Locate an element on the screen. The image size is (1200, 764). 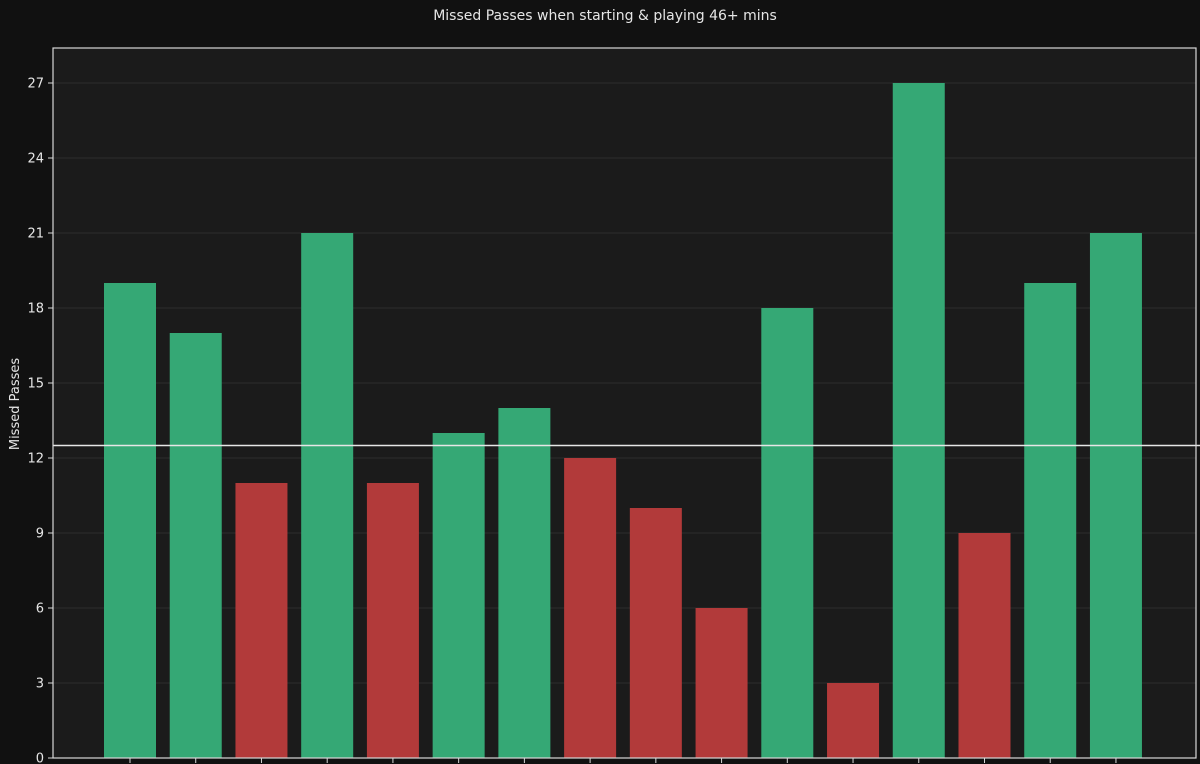
y-axis-label: Missed Passes is located at coordinates (15, 404).